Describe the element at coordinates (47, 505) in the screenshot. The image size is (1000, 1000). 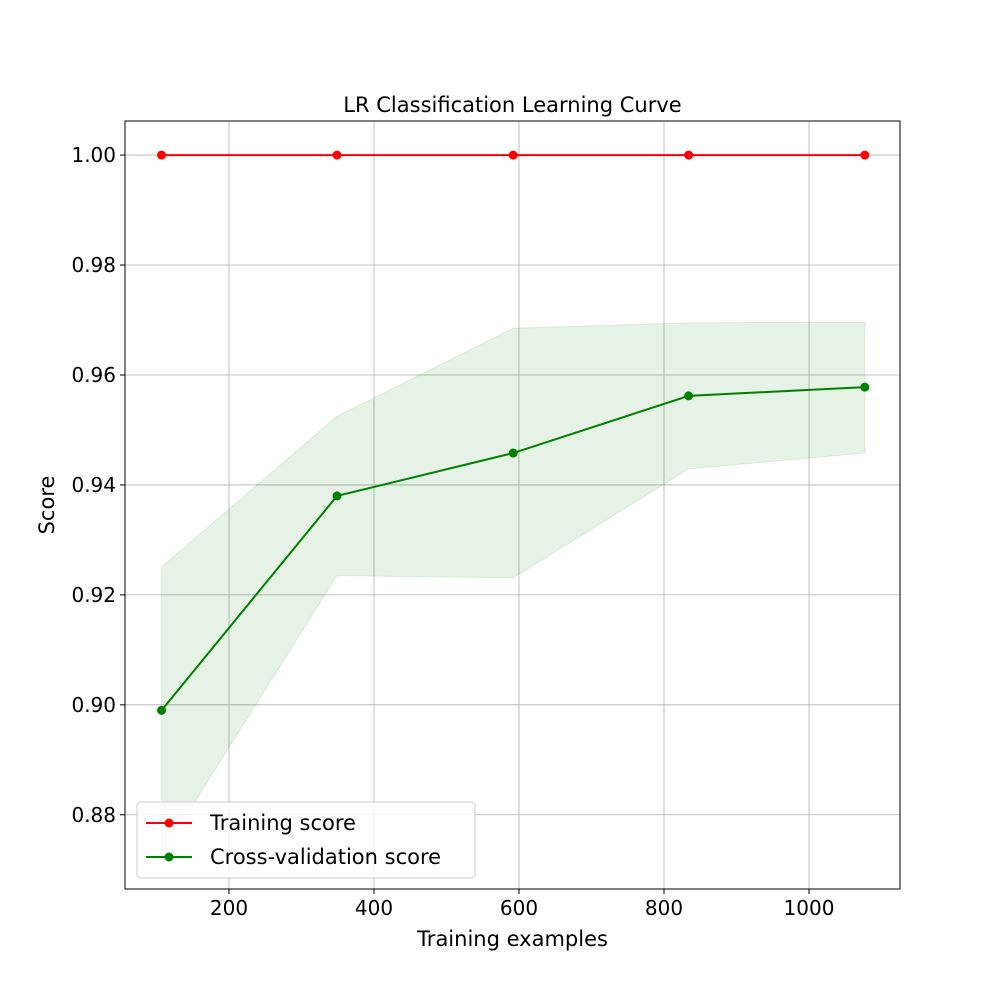
I see `y-axis-label: Score` at that location.